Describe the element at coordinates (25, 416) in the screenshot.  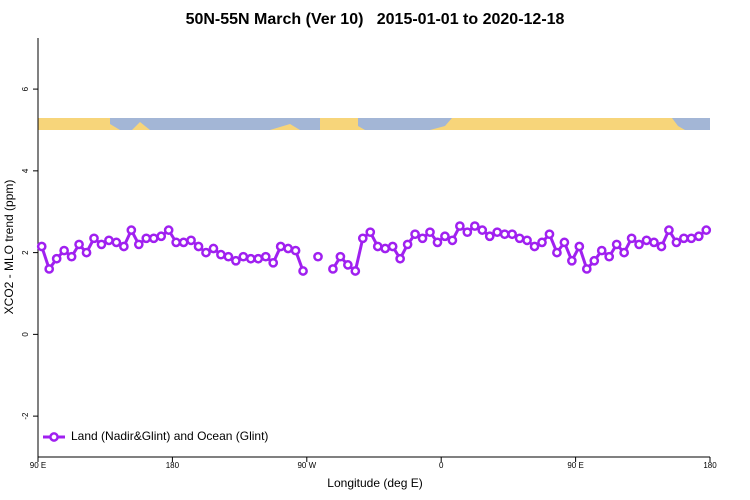
I see `y-tick-label: -2` at that location.